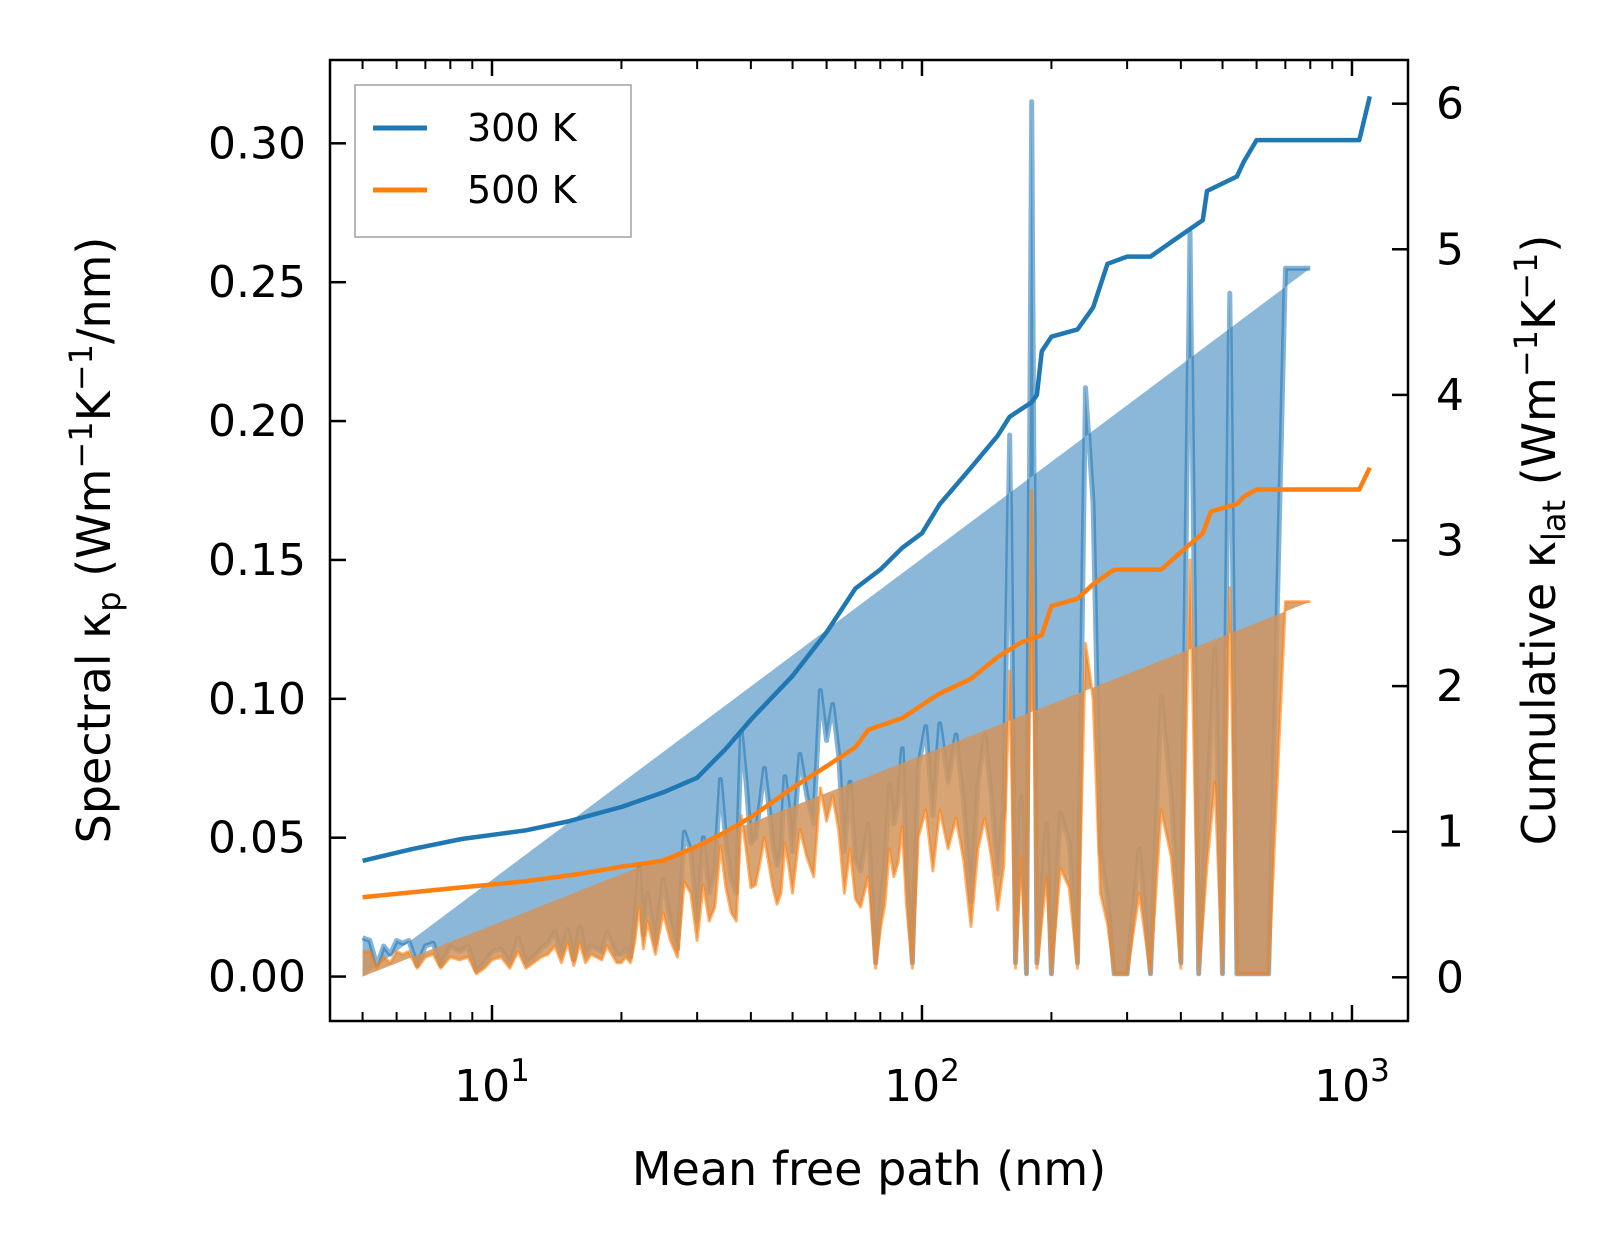 The width and height of the screenshot is (1623, 1254). What do you see at coordinates (1554, 520) in the screenshot?
I see `y2-axis-title-sub: lat` at bounding box center [1554, 520].